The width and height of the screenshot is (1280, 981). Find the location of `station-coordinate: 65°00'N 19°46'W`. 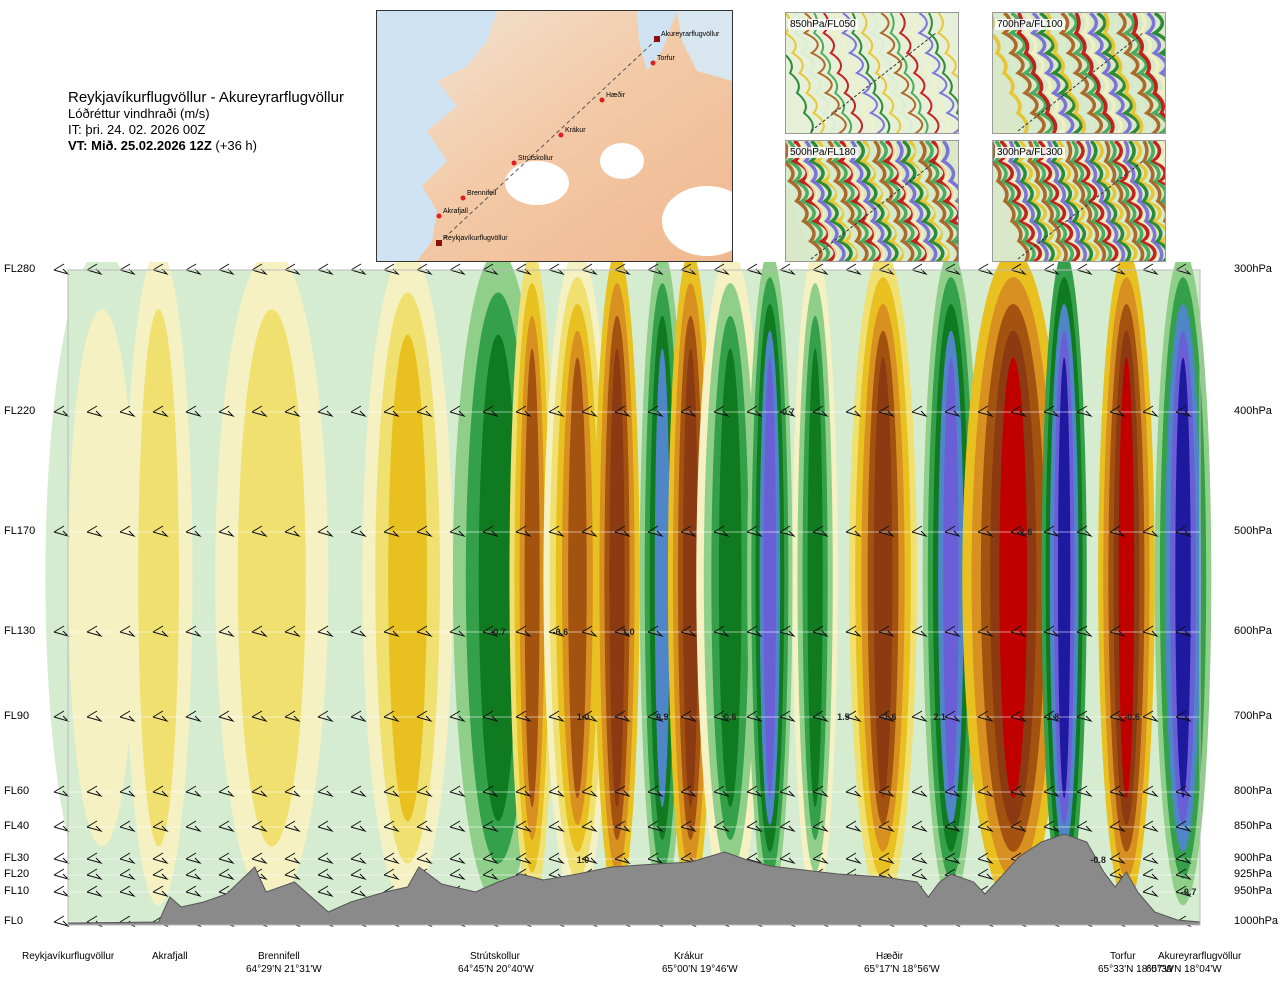

station-coordinate: 65°00'N 19°46'W is located at coordinates (700, 969).